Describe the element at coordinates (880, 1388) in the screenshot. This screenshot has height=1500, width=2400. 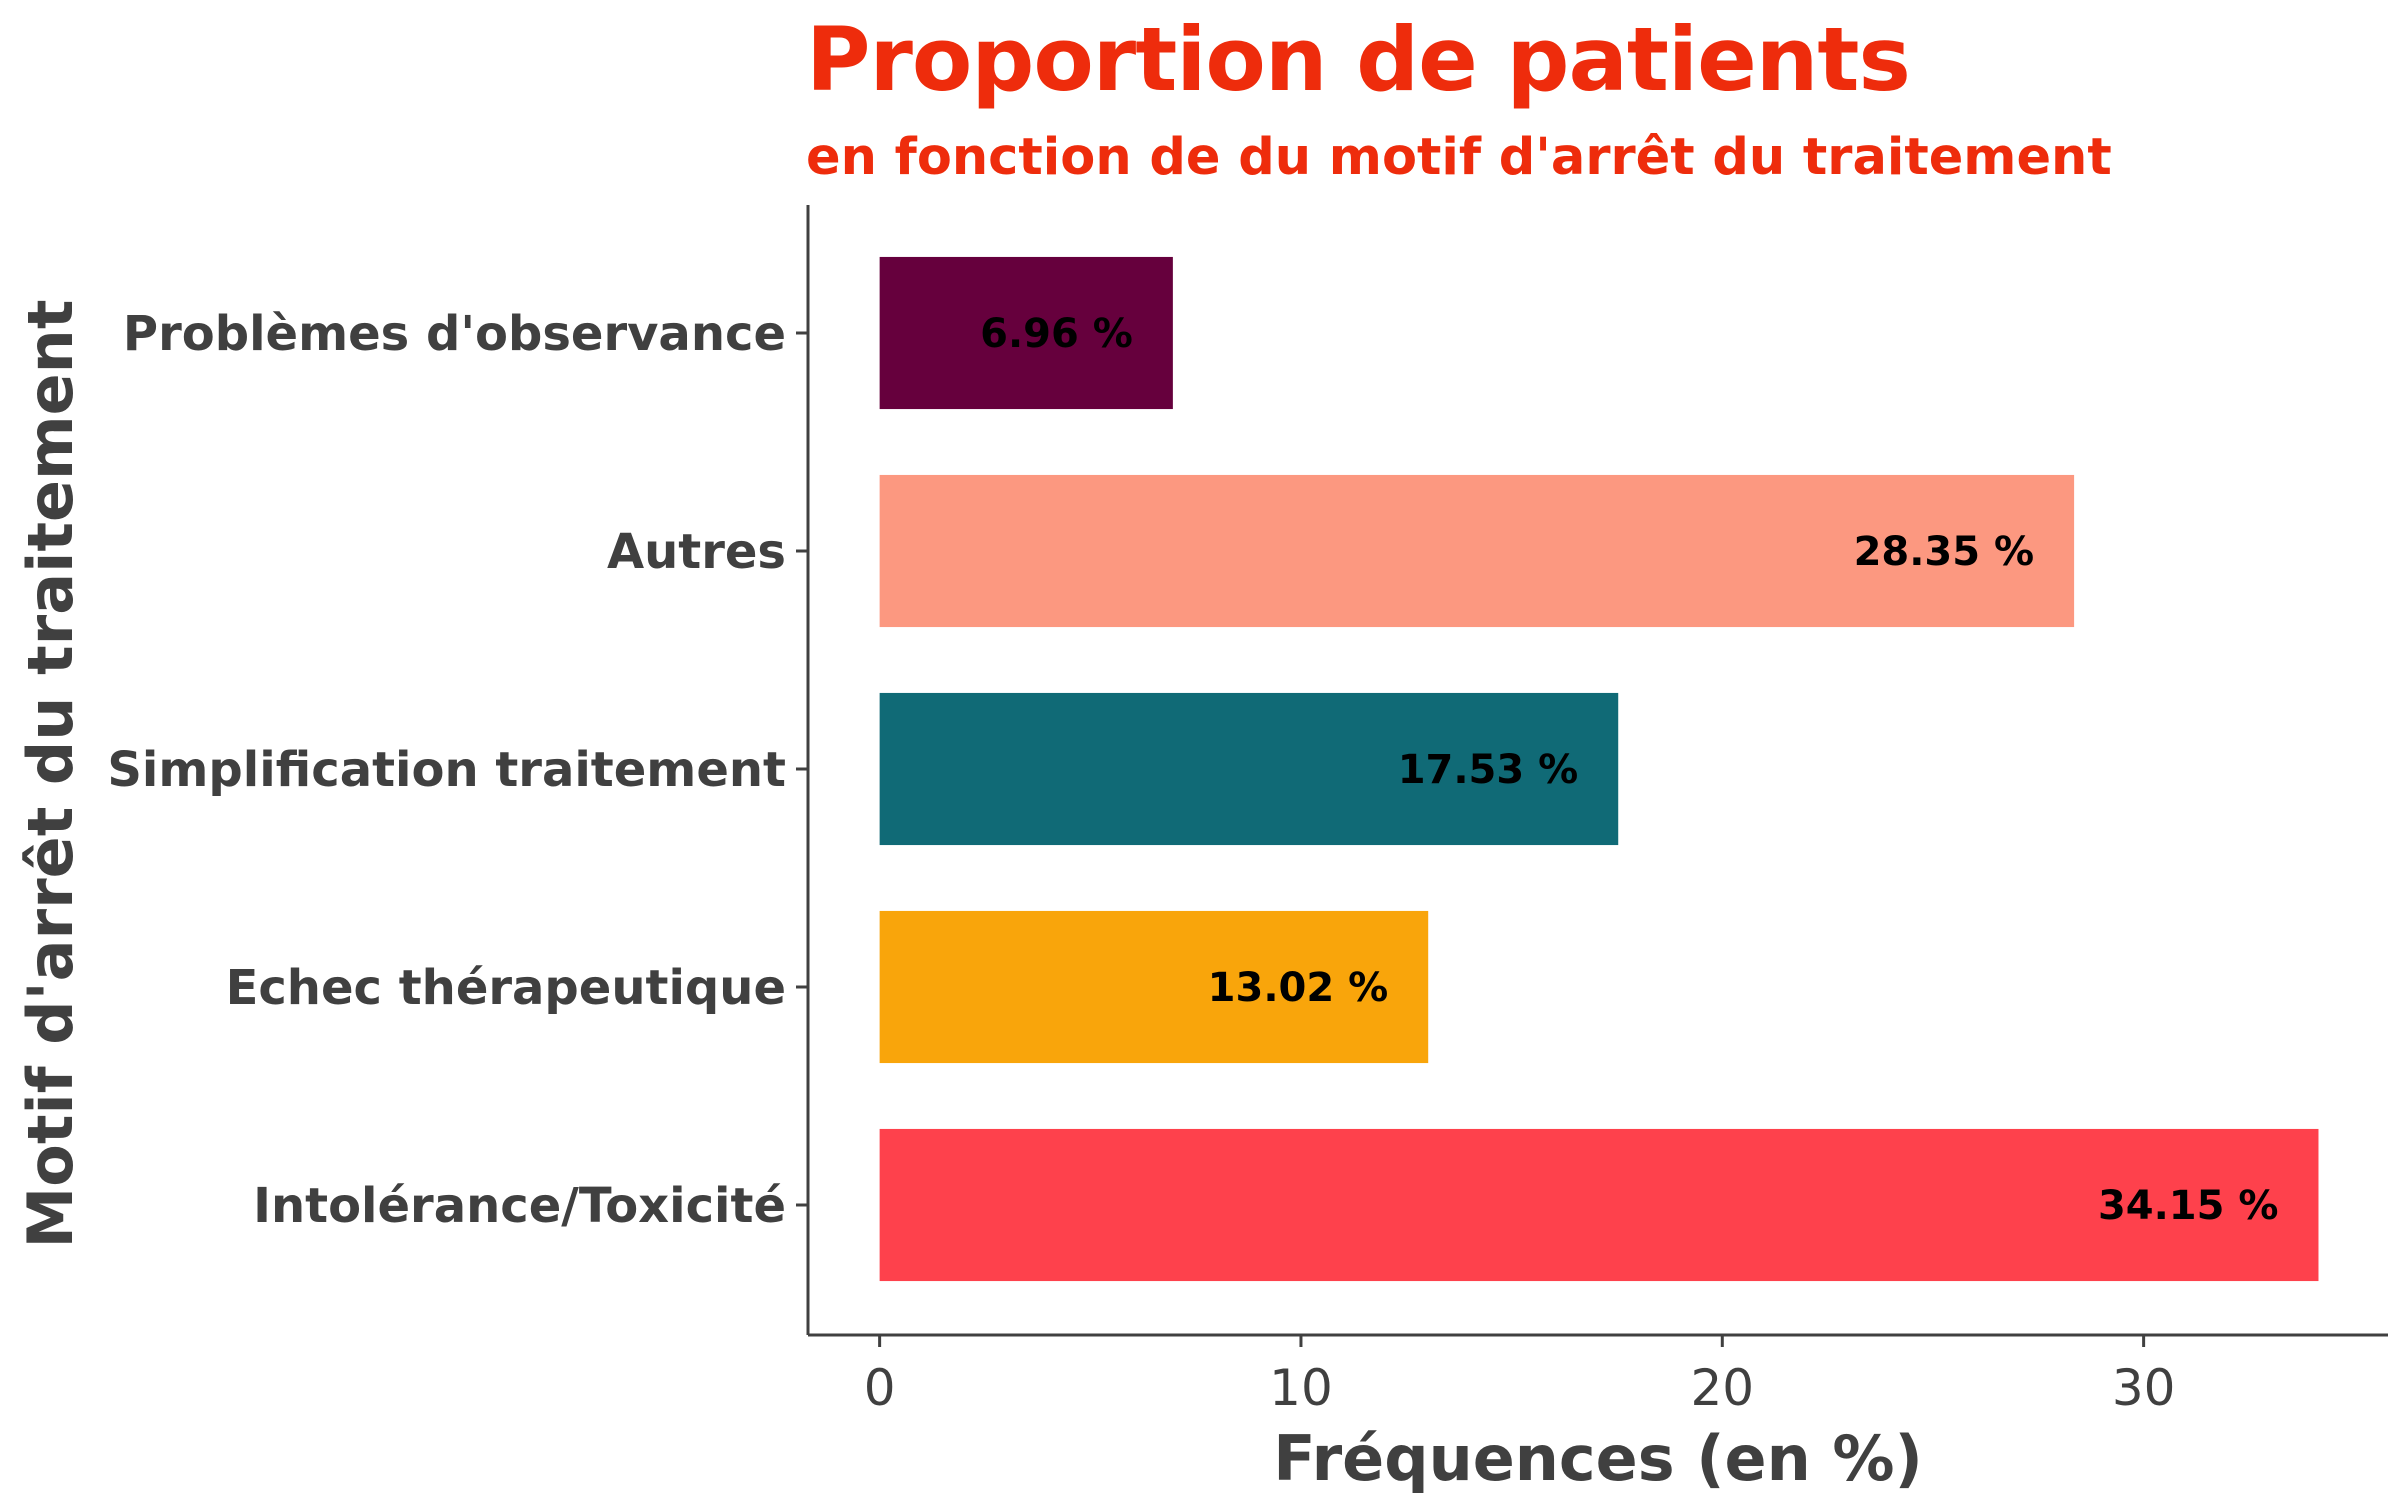
I see `x-tick-label: 0` at that location.